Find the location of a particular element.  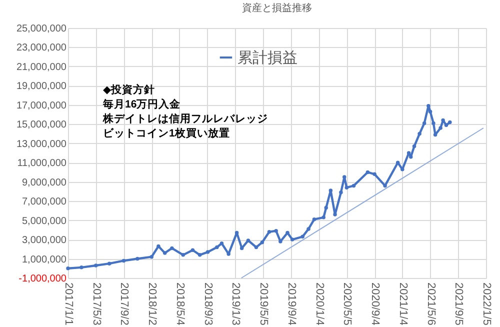

annotation: 毎月16万円入金 is located at coordinates (142, 104).